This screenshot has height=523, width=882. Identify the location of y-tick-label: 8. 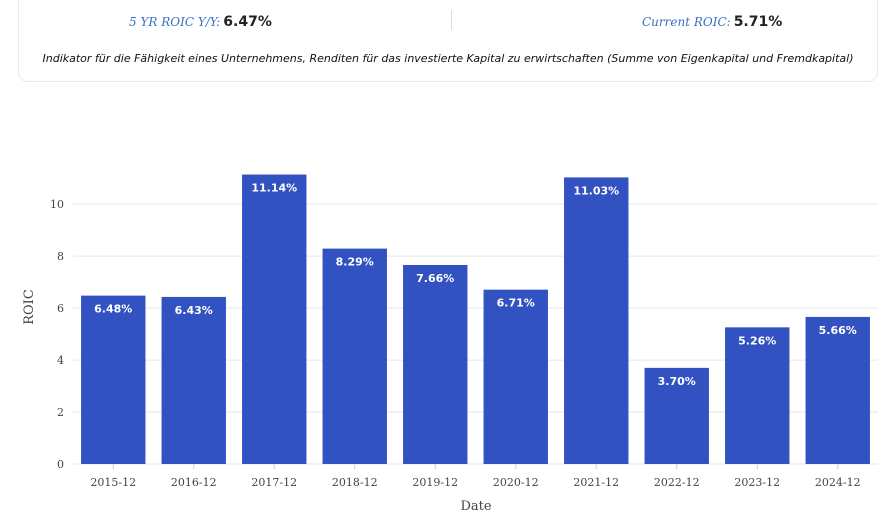
(60, 256).